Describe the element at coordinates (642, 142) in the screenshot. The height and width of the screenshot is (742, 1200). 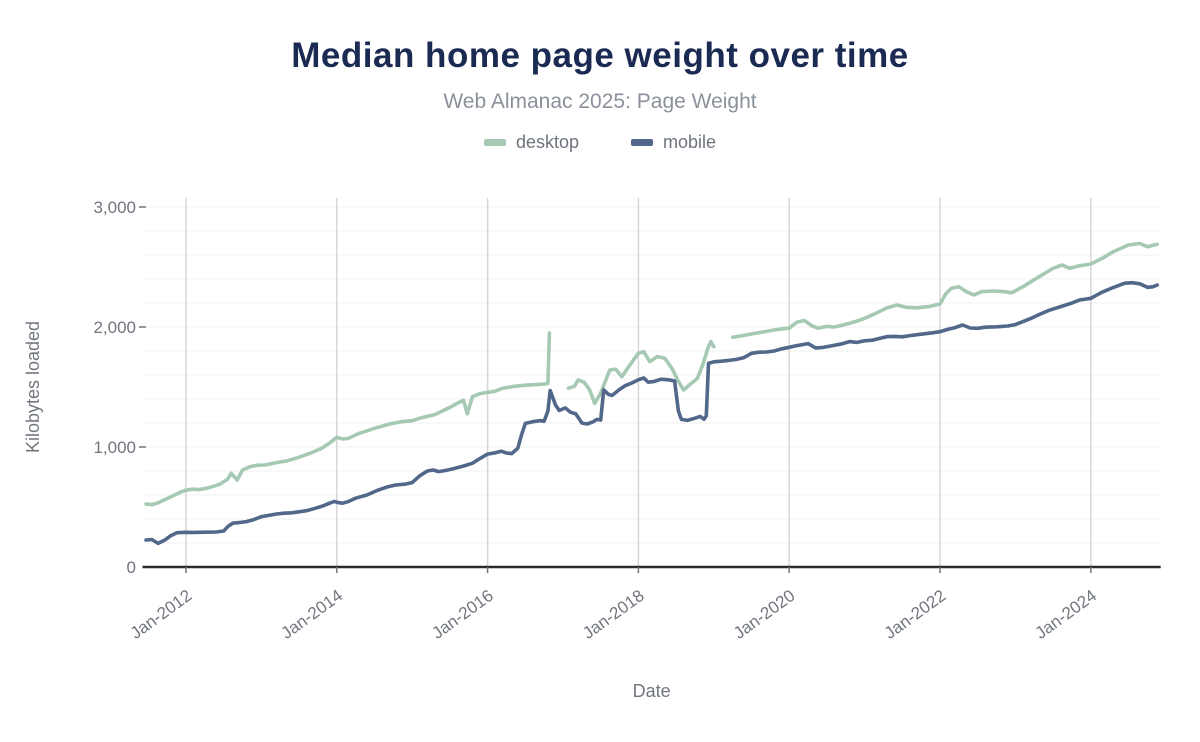
I see `mobile-swatch-icon` at that location.